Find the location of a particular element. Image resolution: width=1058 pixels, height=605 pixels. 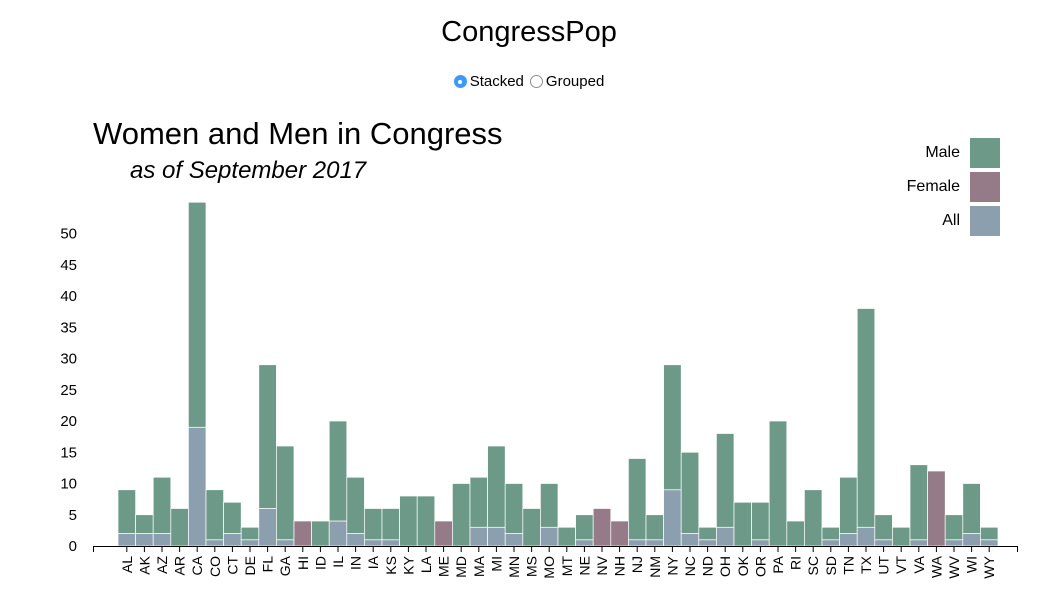

bar-female-wy is located at coordinates (989, 543).